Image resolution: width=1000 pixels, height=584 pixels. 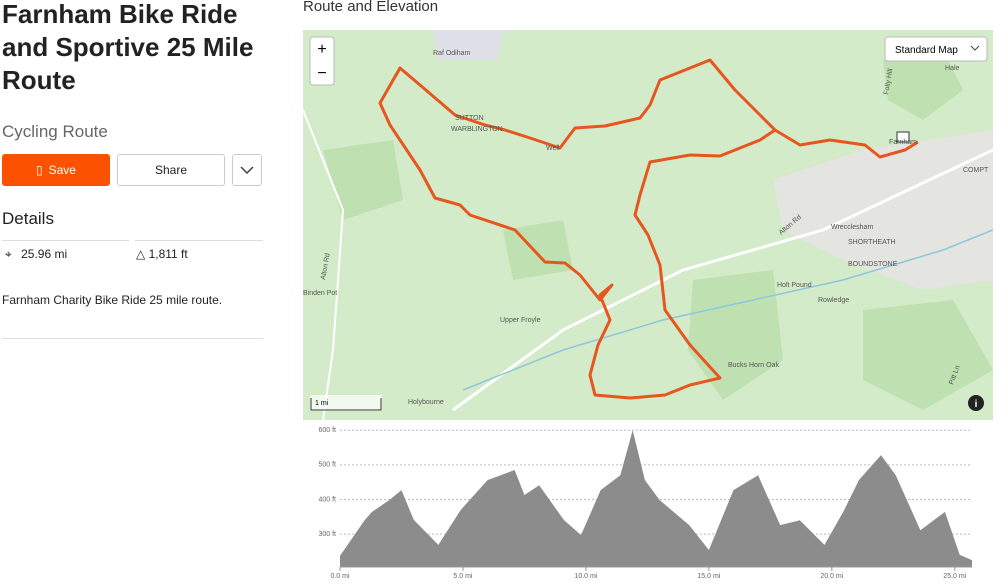 I want to click on map-label: Bucks Horn Oak, so click(x=753, y=365).